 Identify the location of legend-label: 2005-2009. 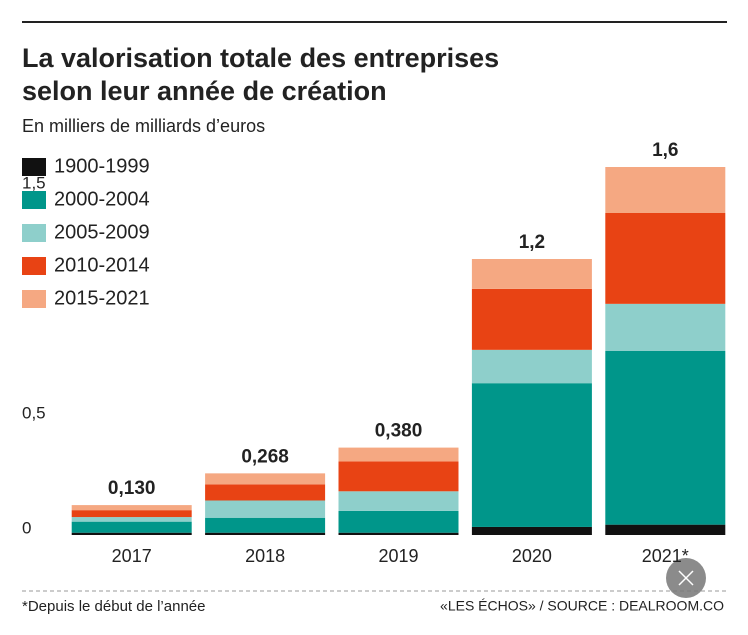
(102, 232).